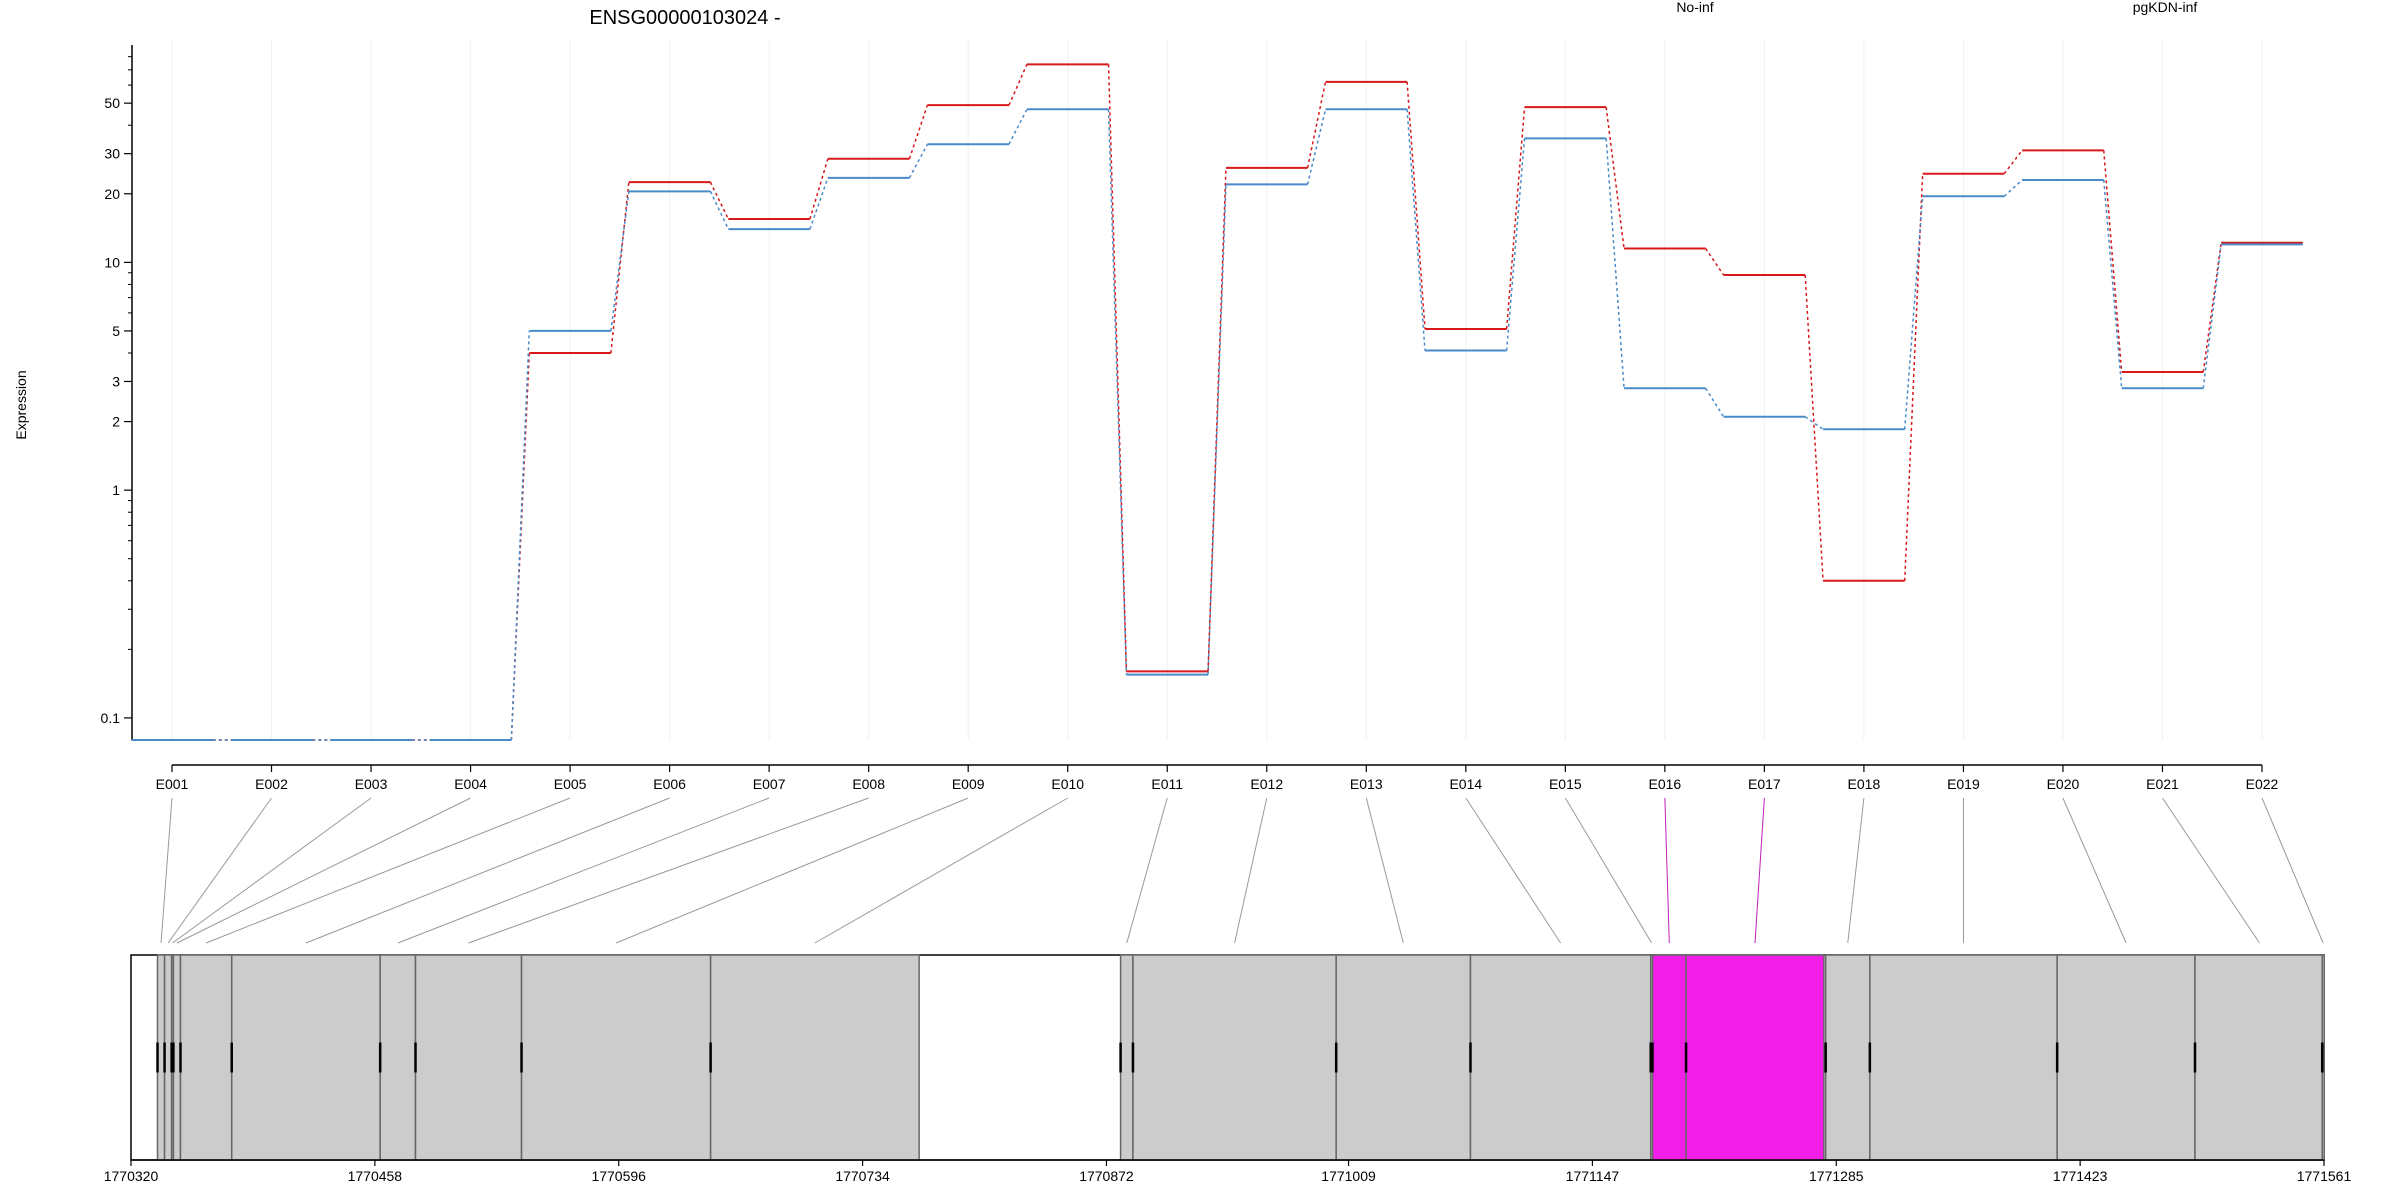 The image size is (2400, 1200). Describe the element at coordinates (1366, 784) in the screenshot. I see `x-tick-label: E013` at that location.